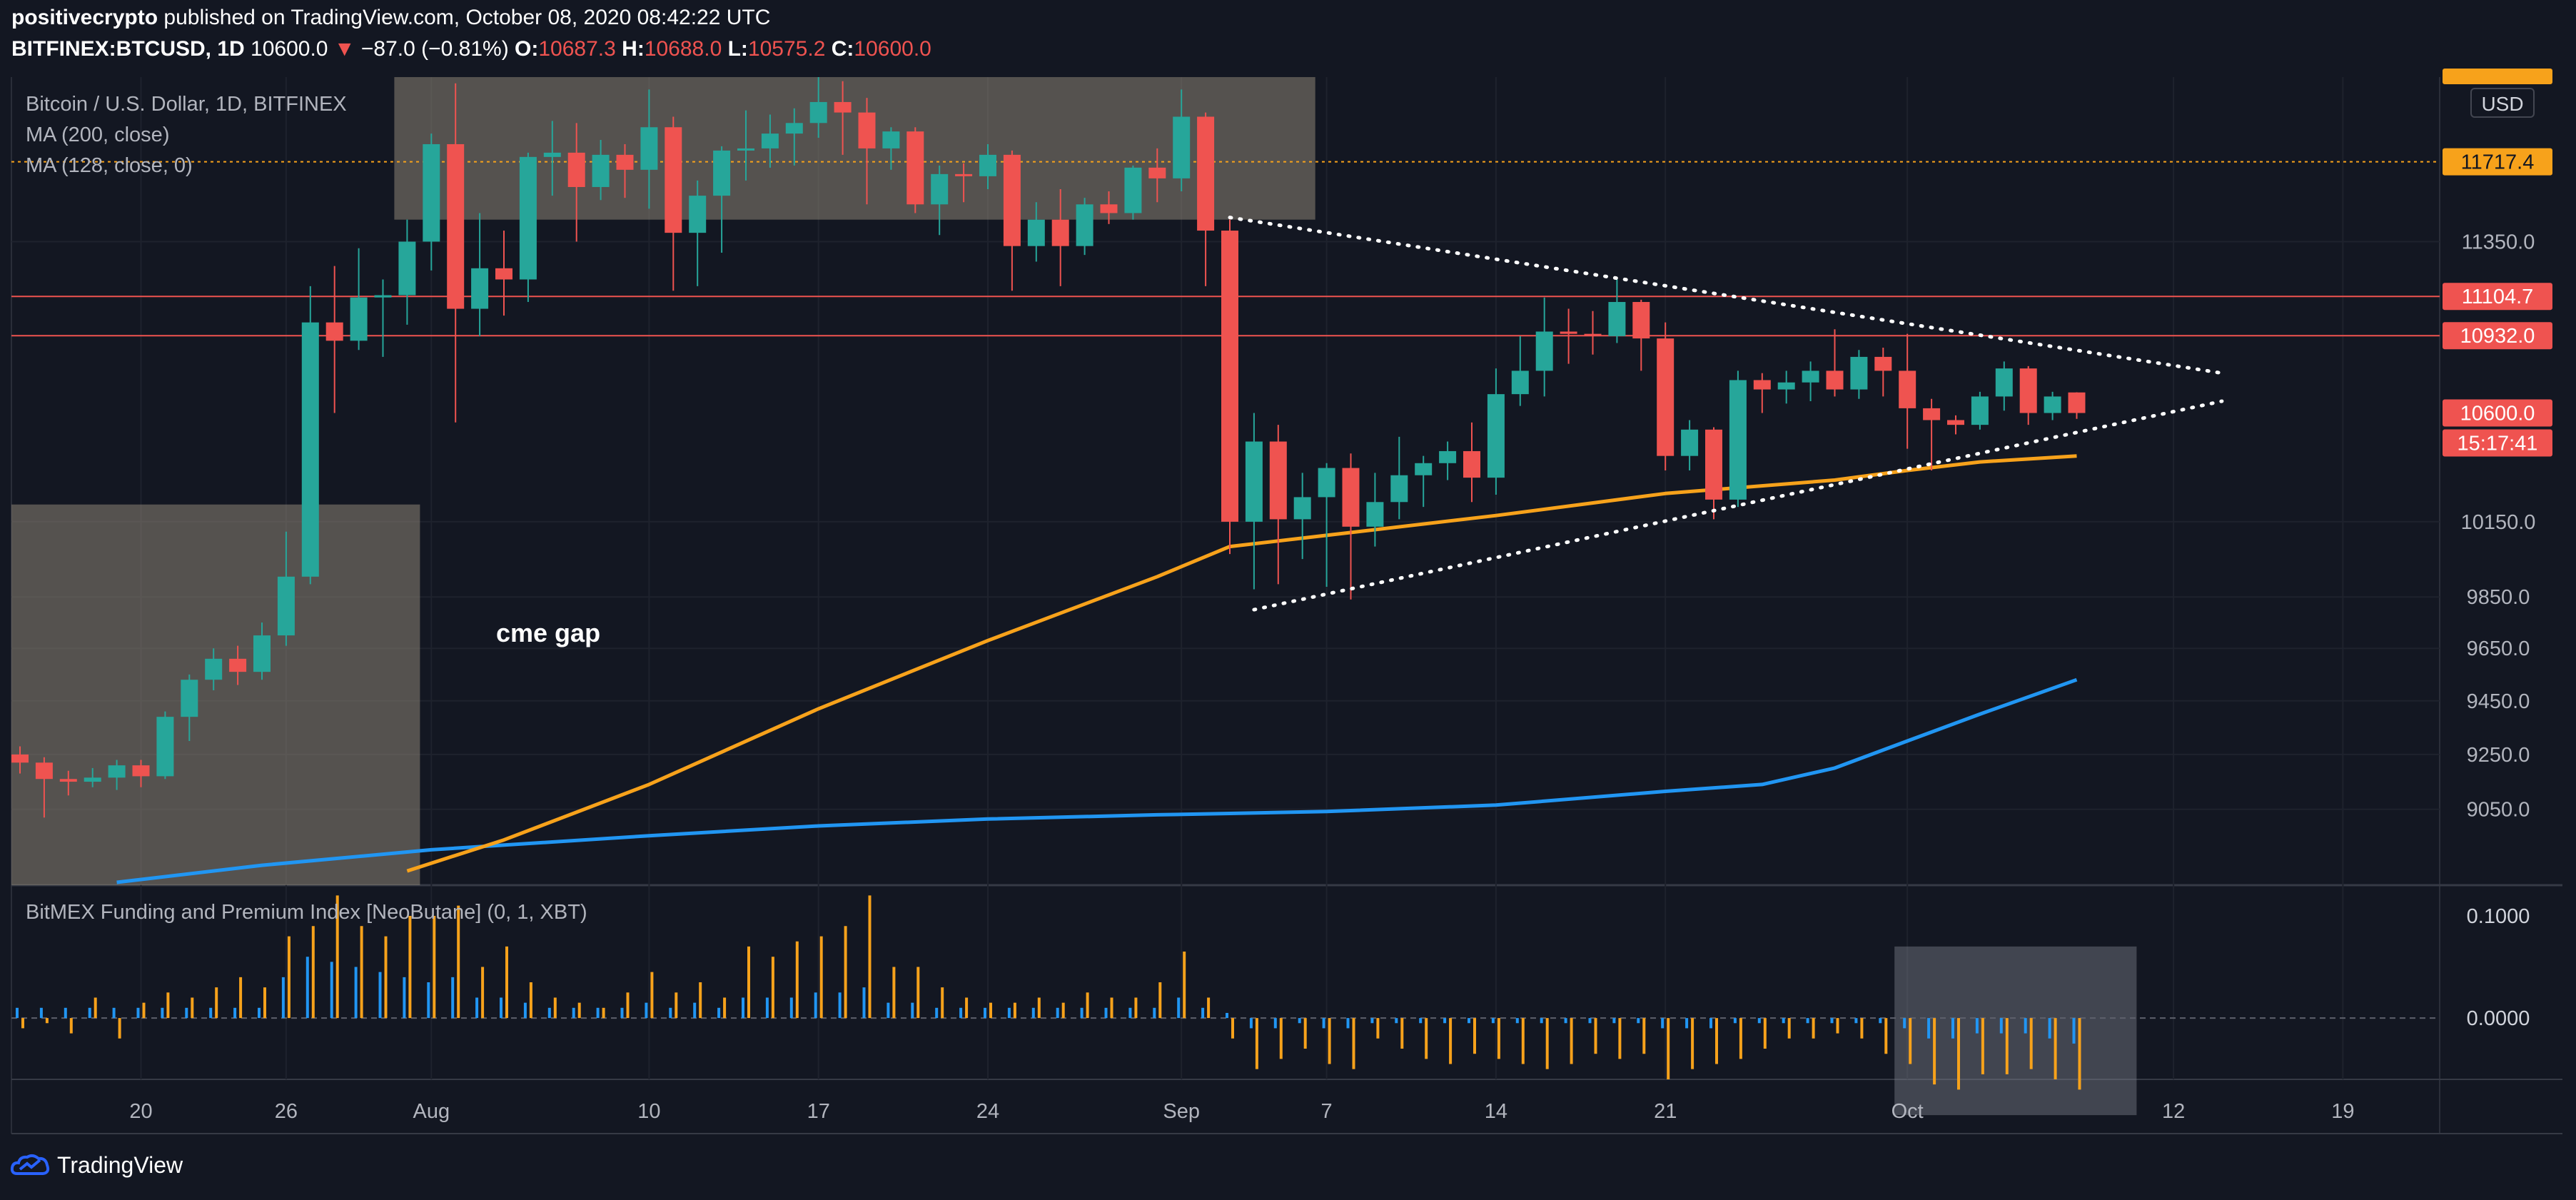 This screenshot has height=1200, width=2576. Describe the element at coordinates (84, 18) in the screenshot. I see `author-name: positivecrypto` at that location.